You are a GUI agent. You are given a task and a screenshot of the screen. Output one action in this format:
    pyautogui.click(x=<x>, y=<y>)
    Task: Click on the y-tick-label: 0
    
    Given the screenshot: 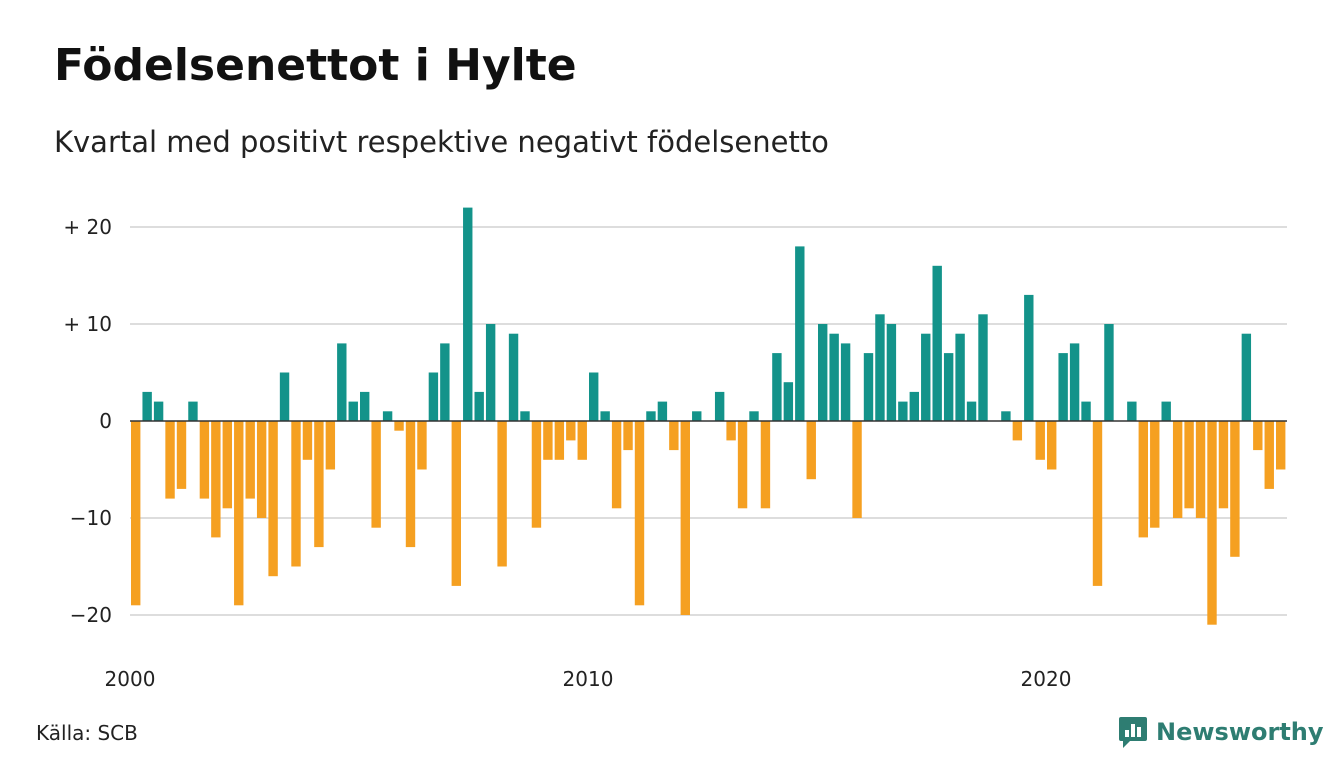 What is the action you would take?
    pyautogui.click(x=105, y=421)
    